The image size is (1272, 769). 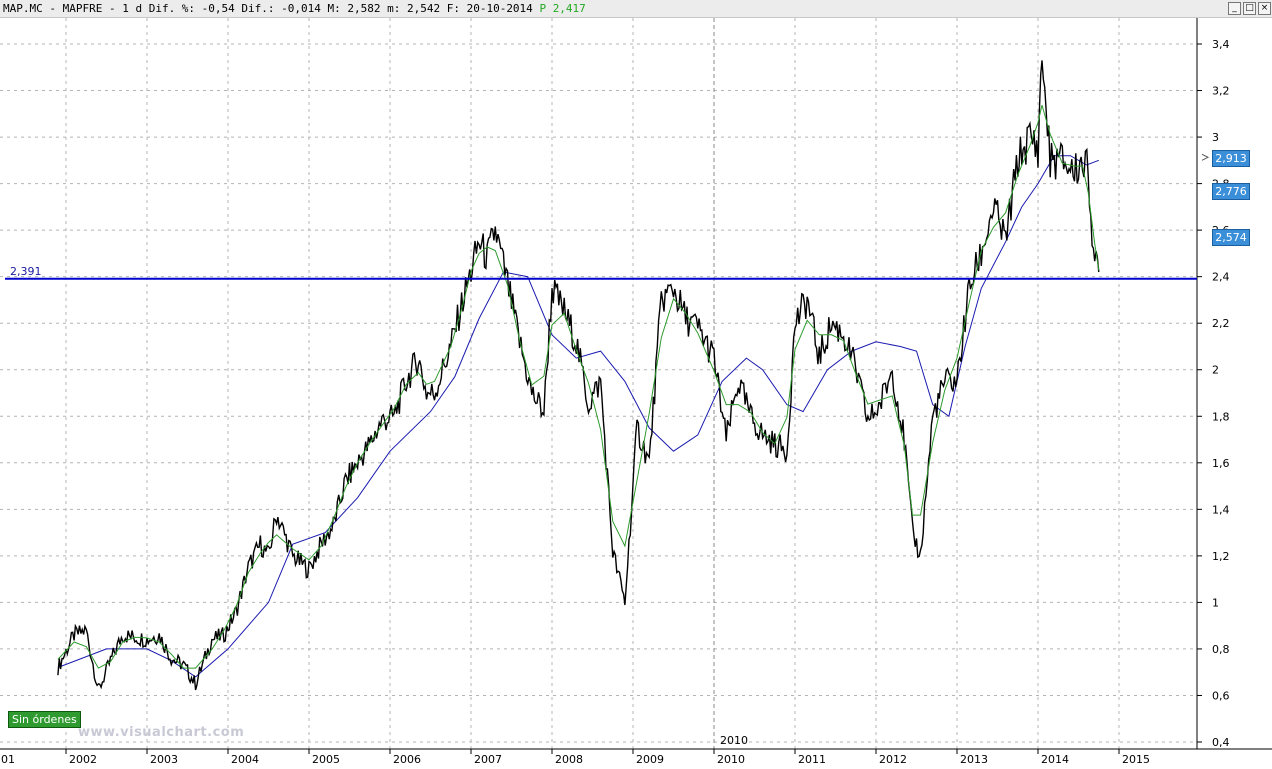 What do you see at coordinates (1234, 8) in the screenshot?
I see `minimize-button: _` at bounding box center [1234, 8].